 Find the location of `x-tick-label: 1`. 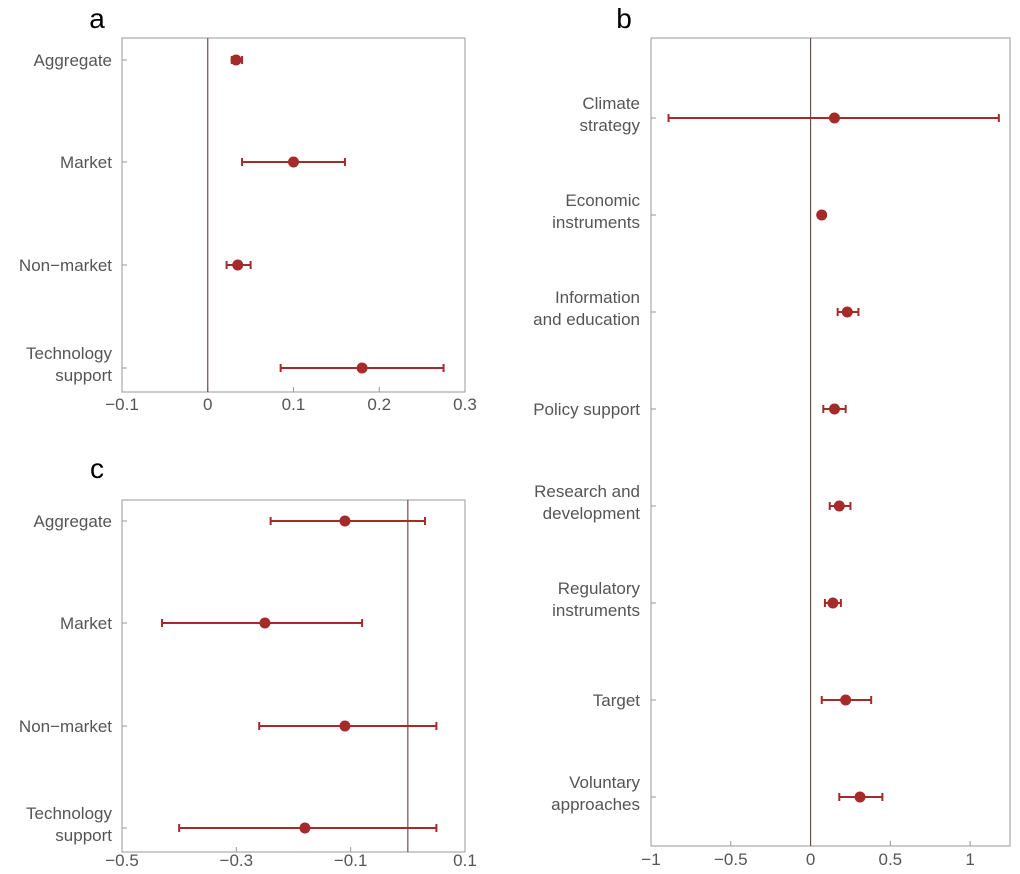

x-tick-label: 1 is located at coordinates (969, 859).